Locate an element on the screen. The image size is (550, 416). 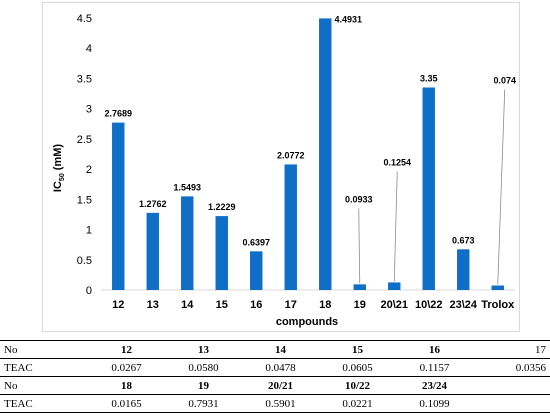
table-cell: 0.7931 is located at coordinates (203, 403).